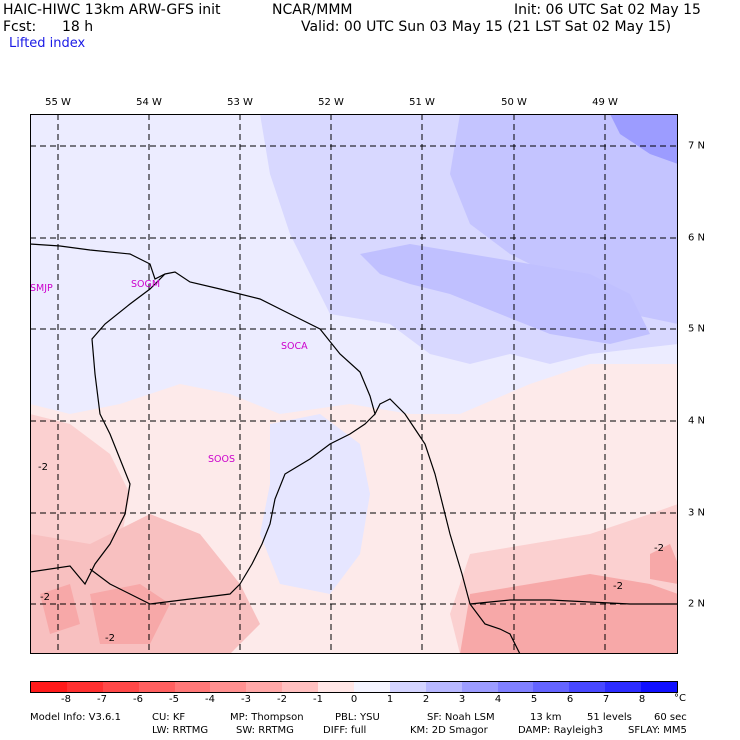 The width and height of the screenshot is (740, 740). What do you see at coordinates (221, 459) in the screenshot?
I see `station-label: SOOS` at bounding box center [221, 459].